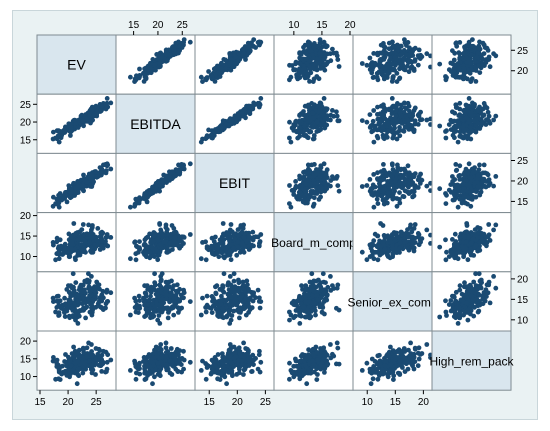 Image resolution: width=550 pixels, height=431 pixels. I want to click on variable-label: EBIT, so click(235, 183).